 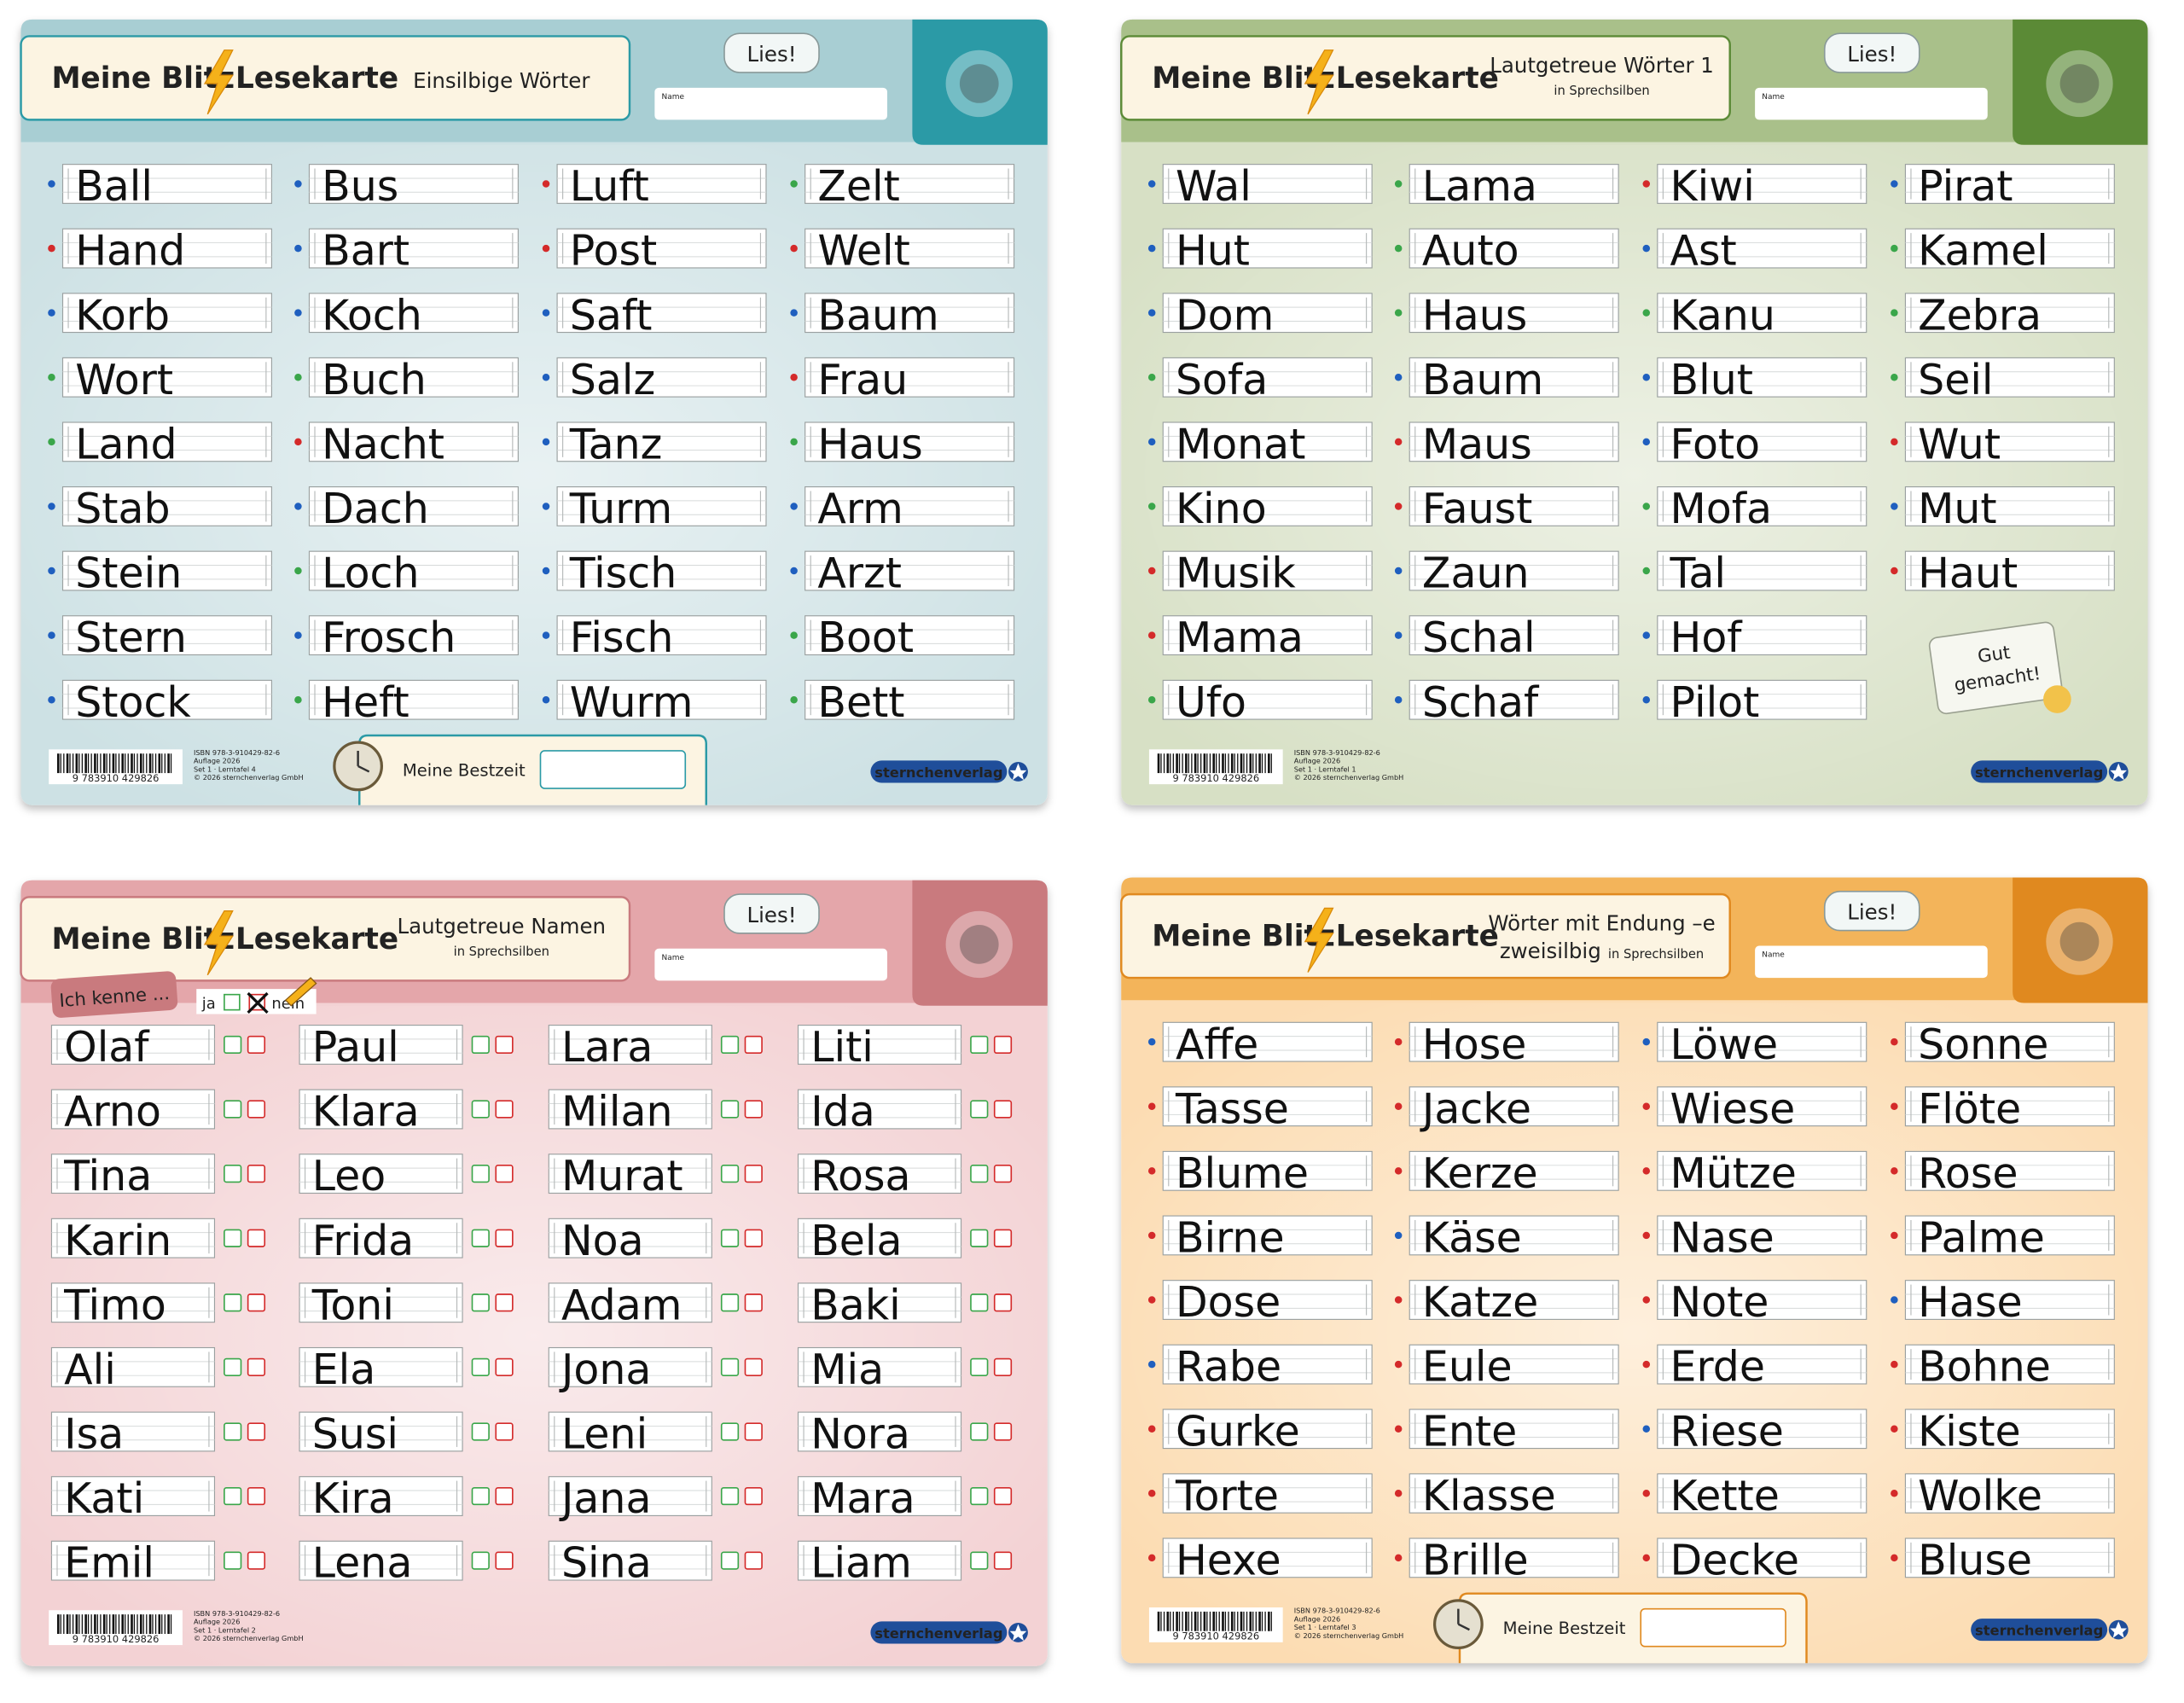 What do you see at coordinates (225, 768) in the screenshot?
I see `imprint-line: Set 1 · Lerntafel 4` at bounding box center [225, 768].